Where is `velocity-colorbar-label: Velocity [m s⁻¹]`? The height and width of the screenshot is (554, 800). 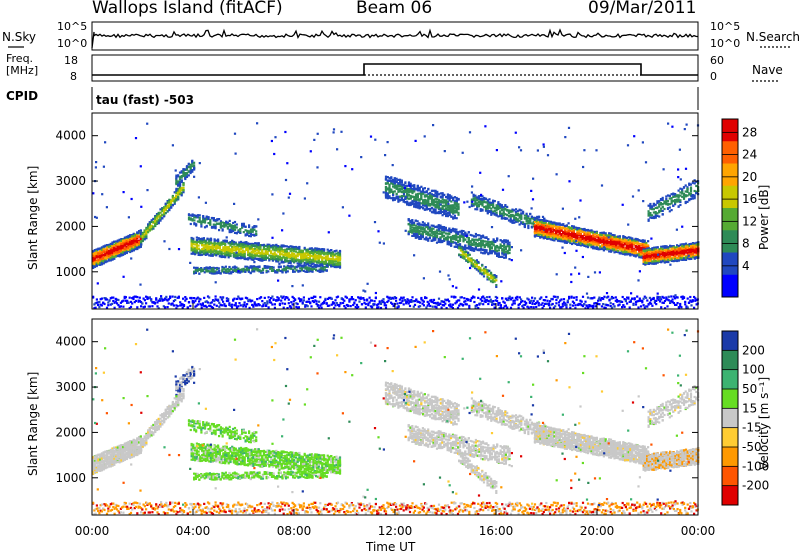 velocity-colorbar-label: Velocity [m s⁻¹] is located at coordinates (764, 423).